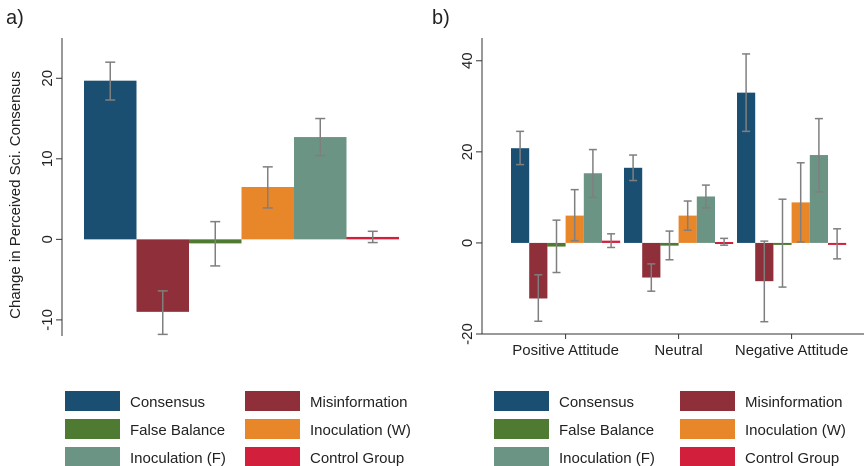  Describe the element at coordinates (467, 334) in the screenshot. I see `panel-b-y-tick-label: -20` at that location.